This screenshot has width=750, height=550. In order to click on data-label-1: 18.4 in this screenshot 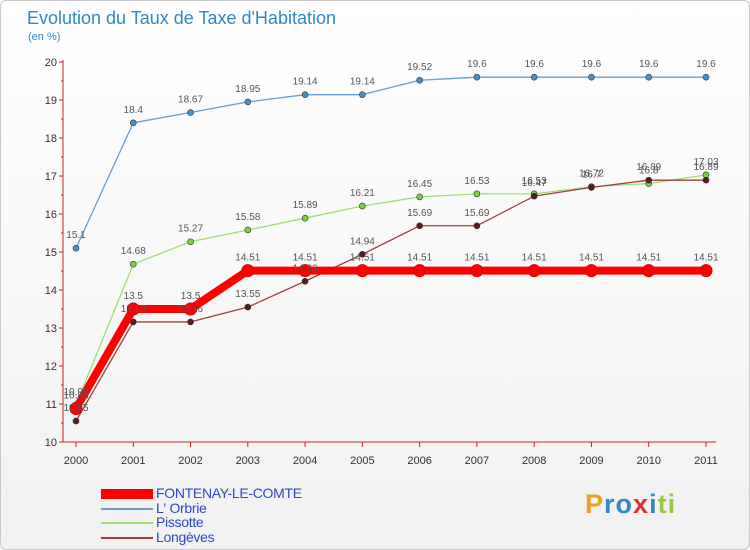, I will do `click(134, 110)`.